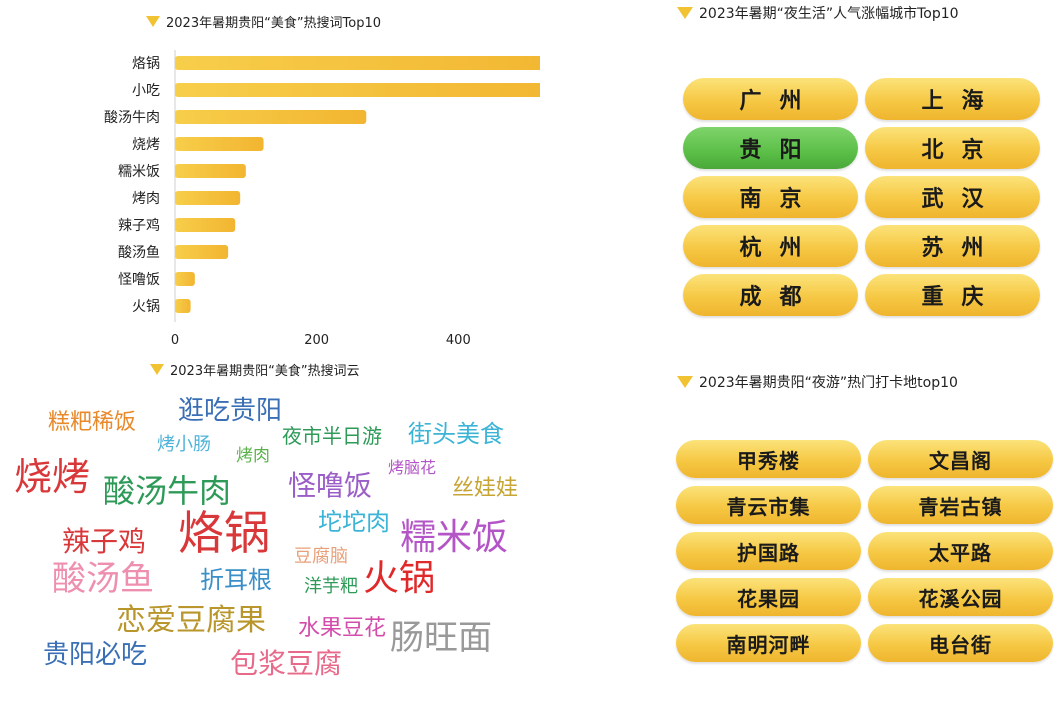 The width and height of the screenshot is (1061, 704). Describe the element at coordinates (770, 99) in the screenshot. I see `city-pill: 广州` at that location.